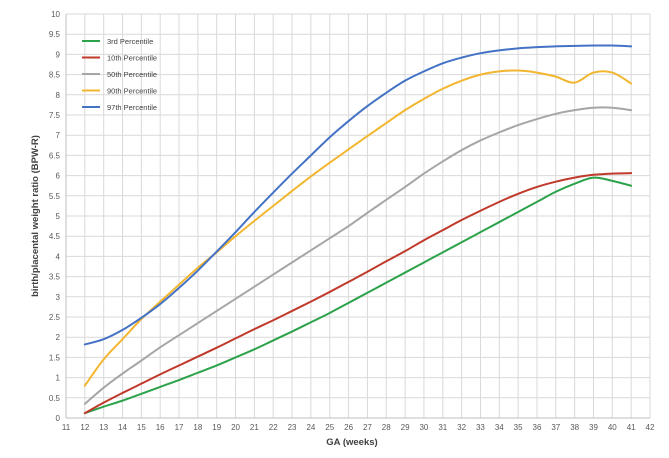 Image resolution: width=669 pixels, height=458 pixels. I want to click on legend-label-3rd-percentile: 3rd Percentile, so click(130, 41).